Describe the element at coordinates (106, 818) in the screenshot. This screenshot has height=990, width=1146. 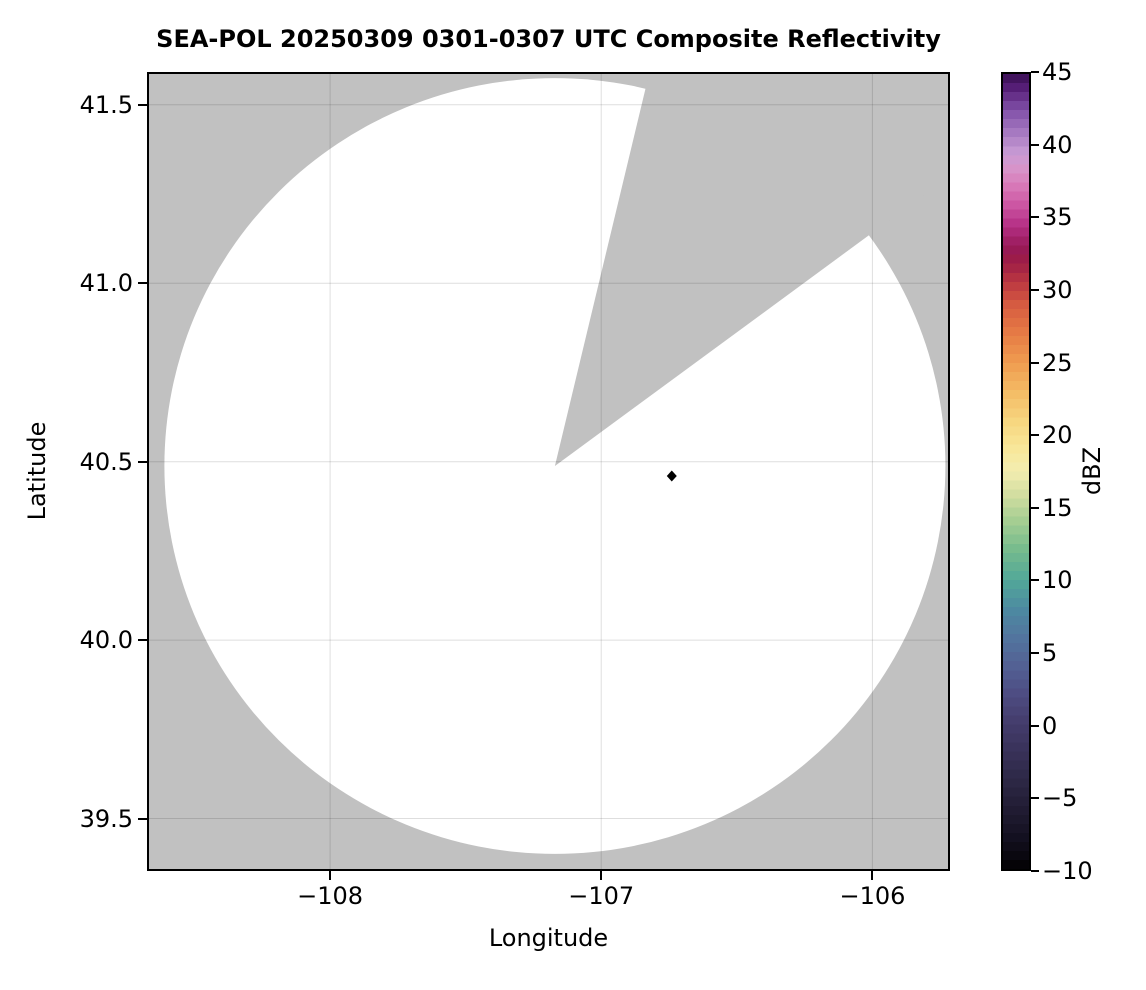
I see `y-tick-label: 39.5` at that location.